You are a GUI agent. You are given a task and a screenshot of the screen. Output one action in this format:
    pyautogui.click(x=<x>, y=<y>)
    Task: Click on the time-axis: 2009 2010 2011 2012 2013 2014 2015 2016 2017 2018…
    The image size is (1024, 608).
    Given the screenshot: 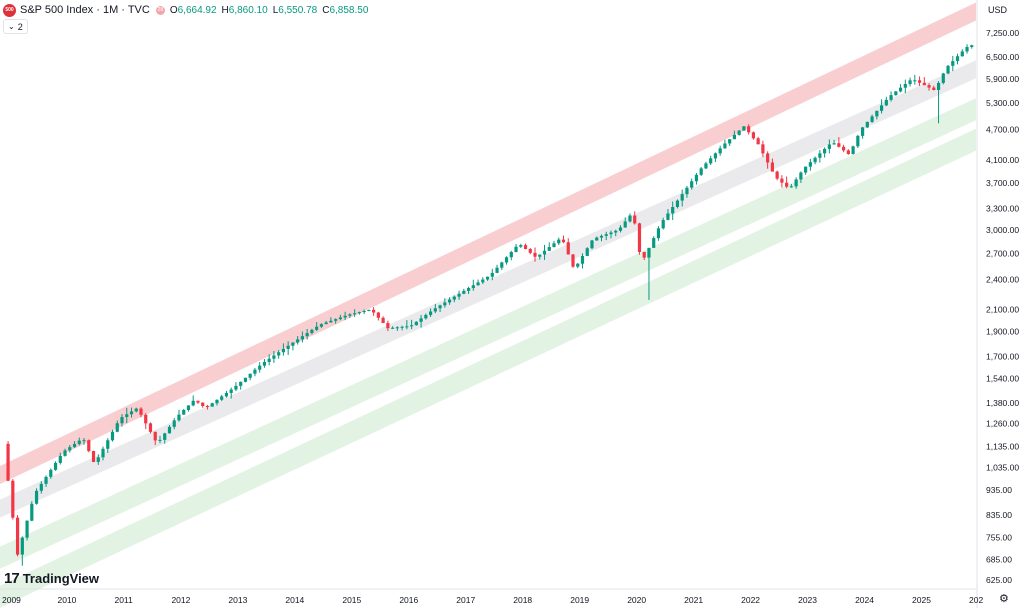 What is the action you would take?
    pyautogui.click(x=492, y=600)
    